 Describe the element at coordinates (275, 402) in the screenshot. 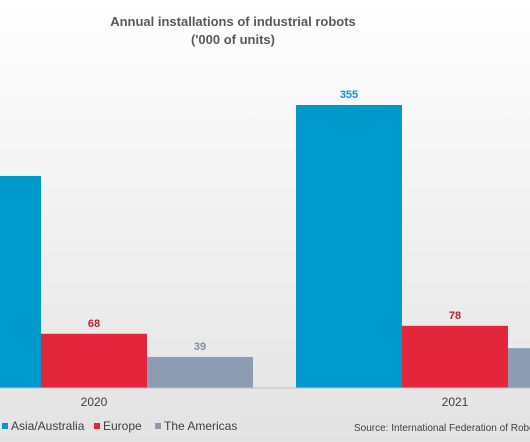

I see `x-tick-group: 2020 2021` at that location.